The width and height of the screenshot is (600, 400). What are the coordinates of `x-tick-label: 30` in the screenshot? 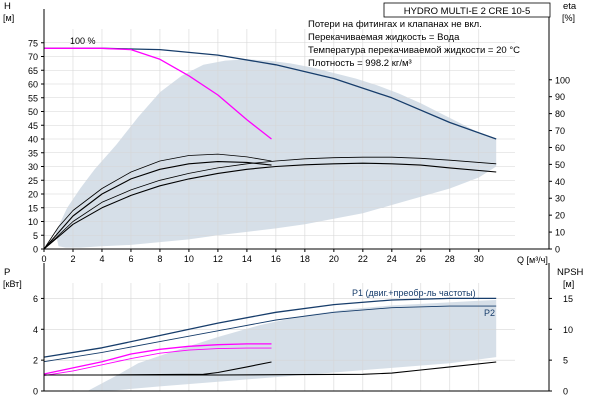 It's located at (479, 259).